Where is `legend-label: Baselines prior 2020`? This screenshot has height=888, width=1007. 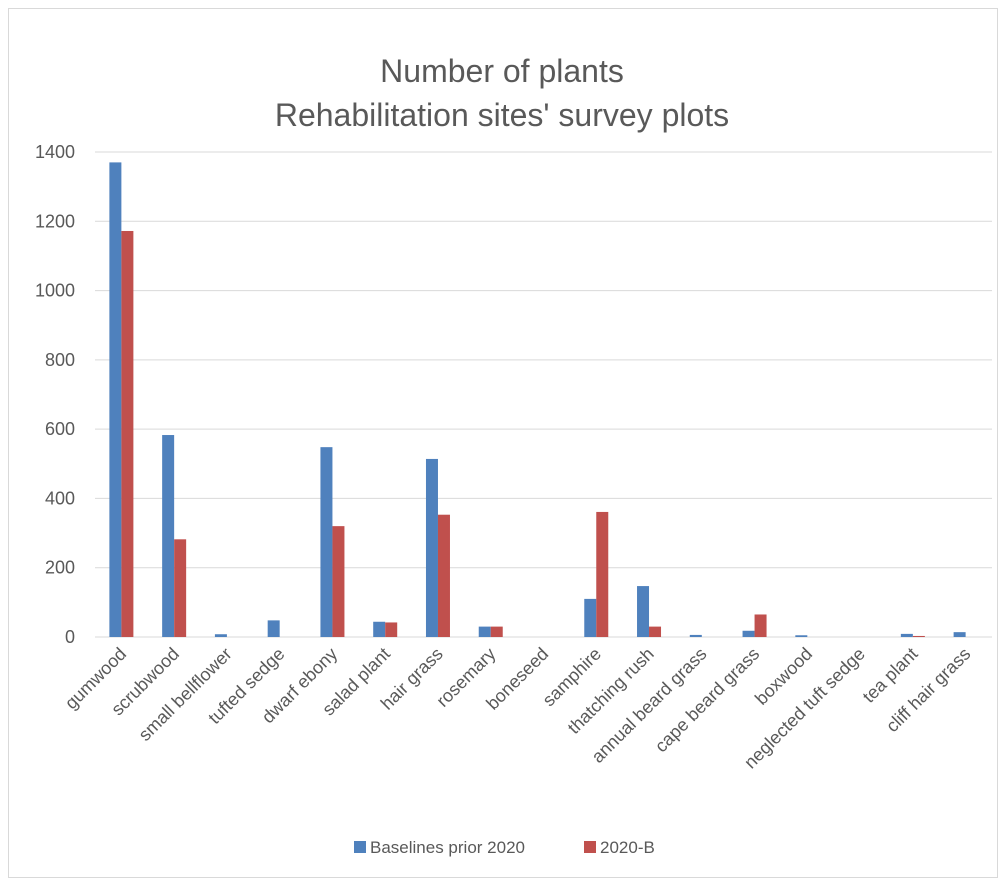 legend-label: Baselines prior 2020 is located at coordinates (447, 847).